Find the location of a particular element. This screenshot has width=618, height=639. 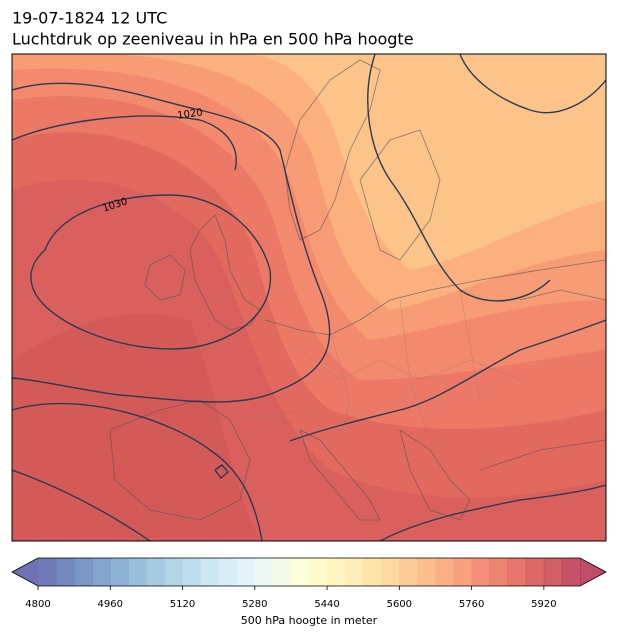

colorbar-tick-label: 4800 is located at coordinates (37, 604).